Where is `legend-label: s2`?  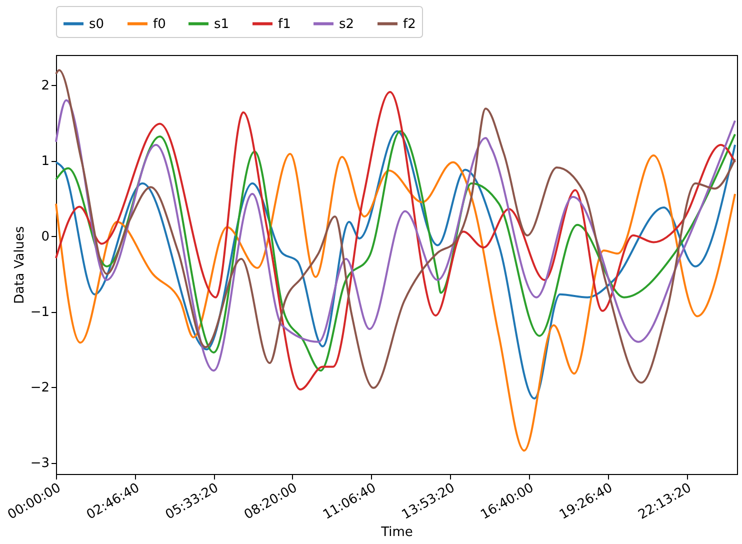 legend-label: s2 is located at coordinates (346, 24).